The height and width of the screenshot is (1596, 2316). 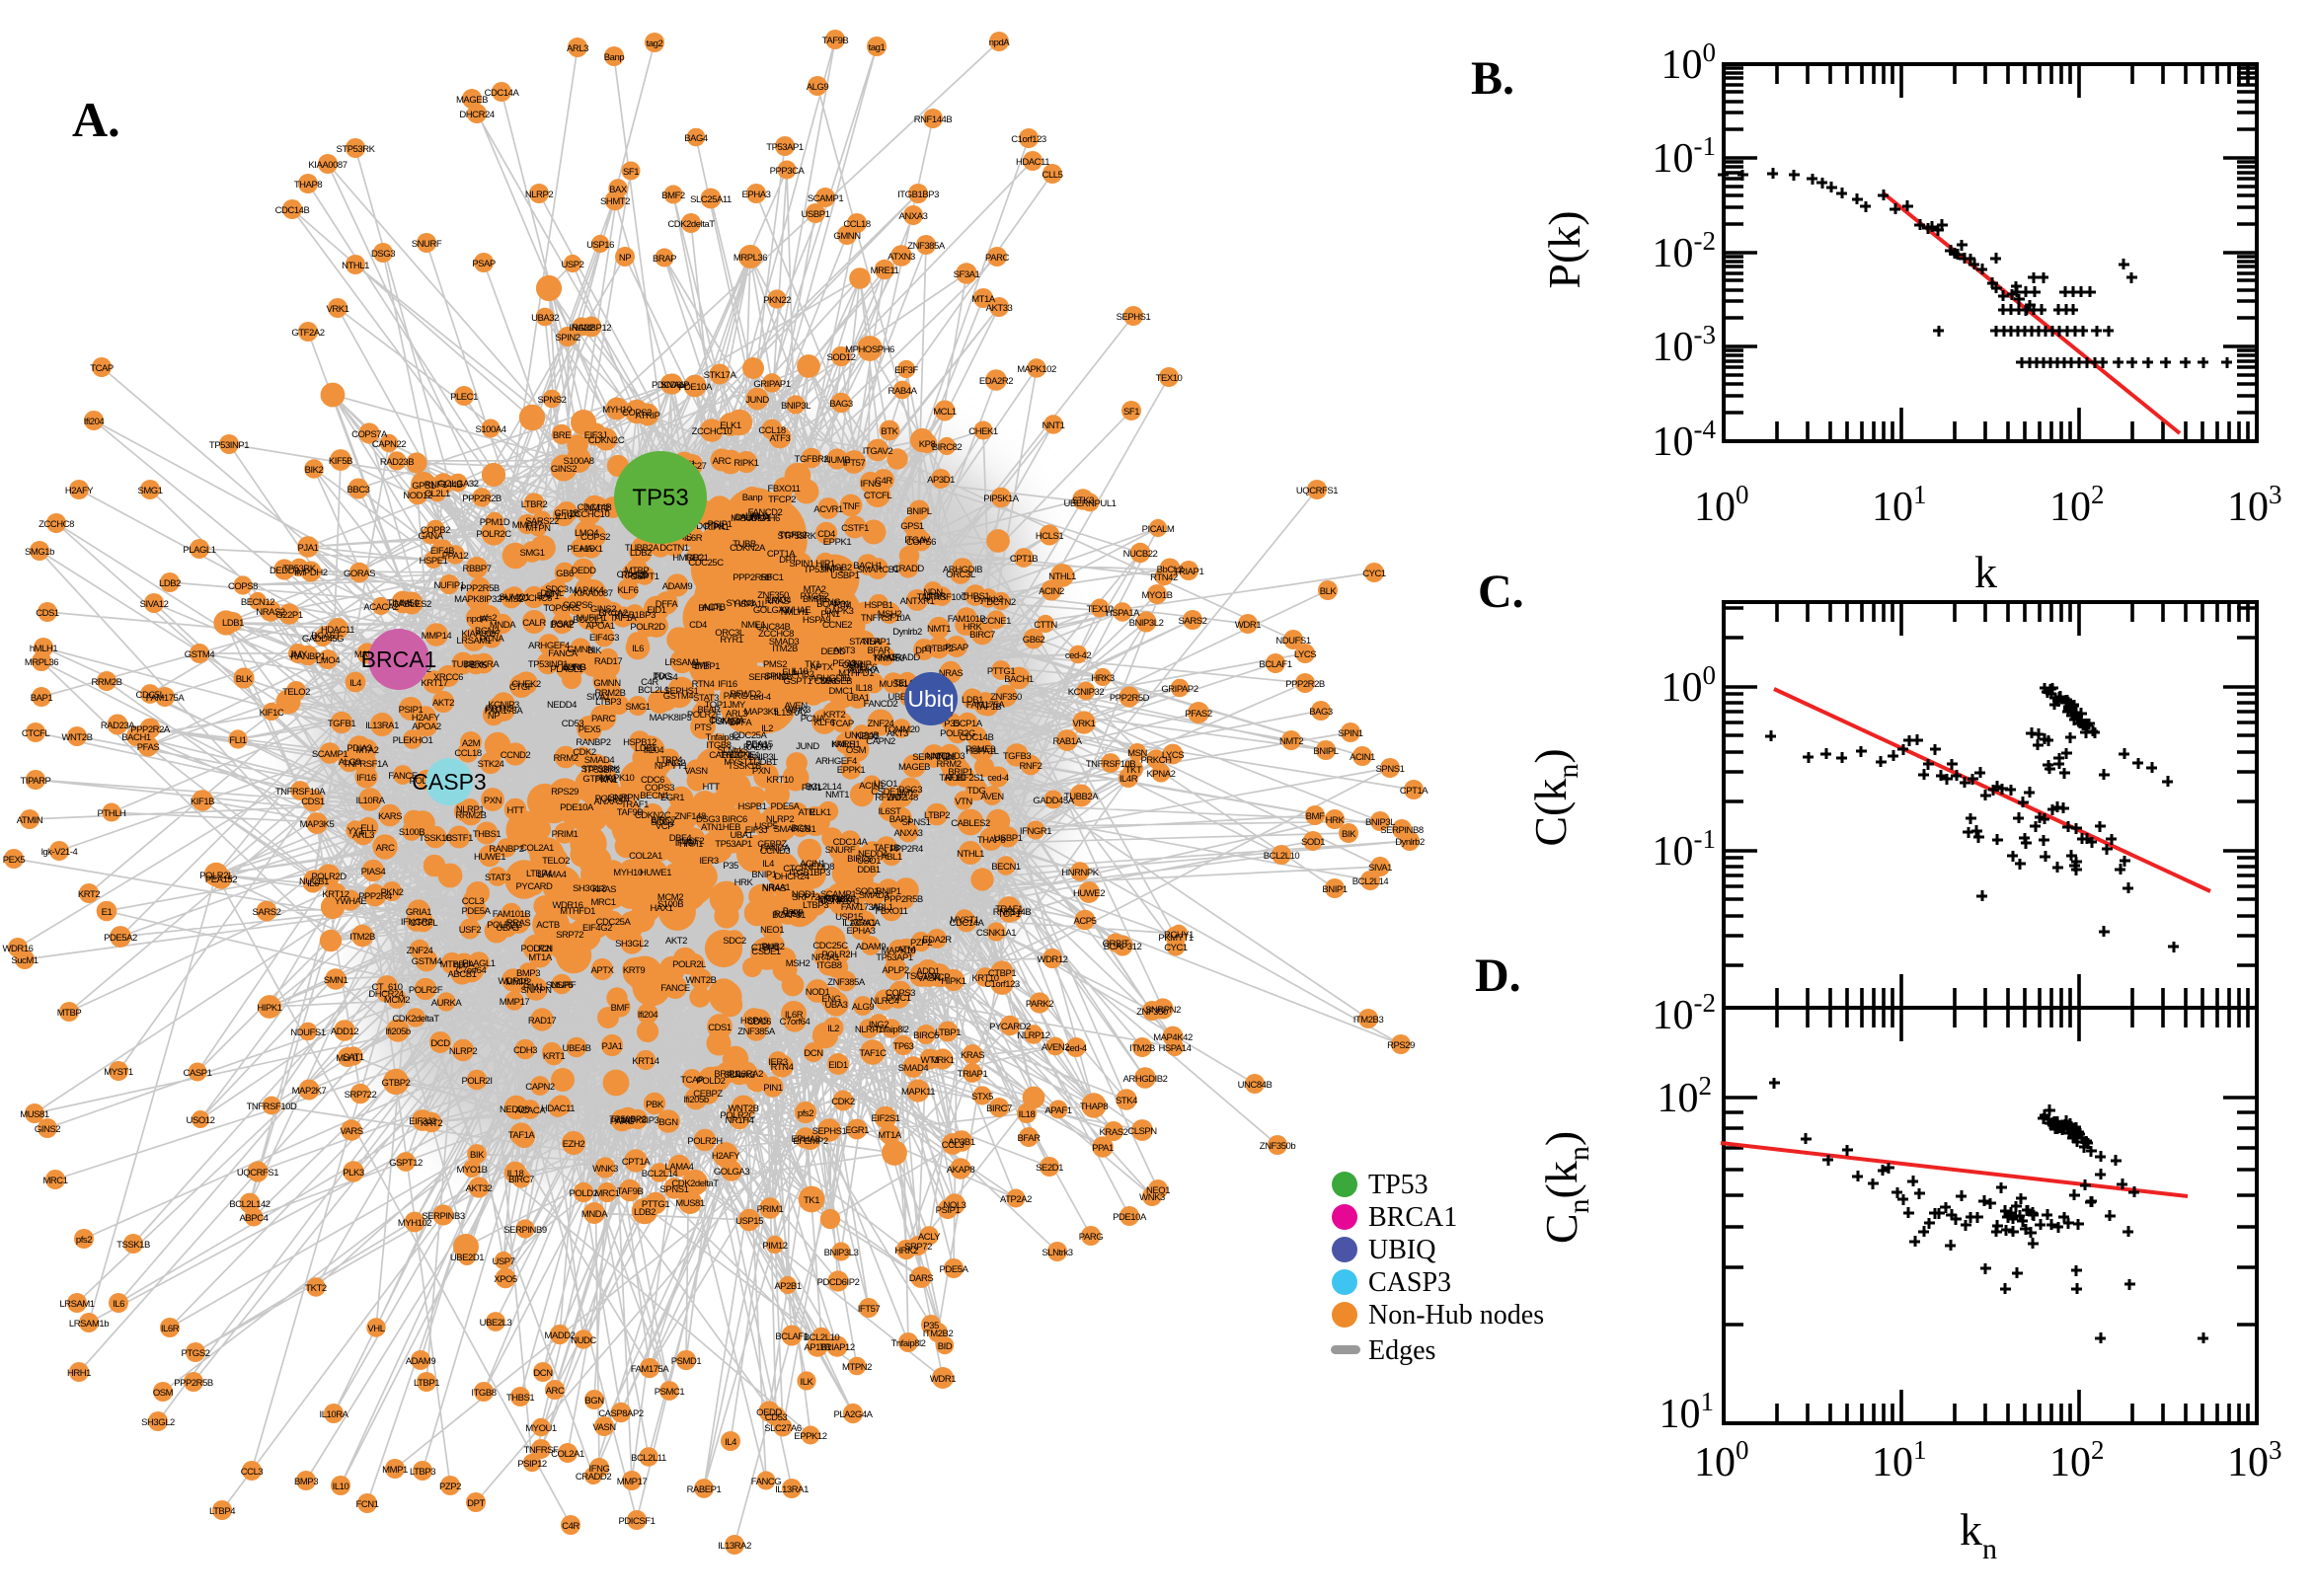 What do you see at coordinates (554, 1056) in the screenshot?
I see `svg-text: KRT1` at bounding box center [554, 1056].